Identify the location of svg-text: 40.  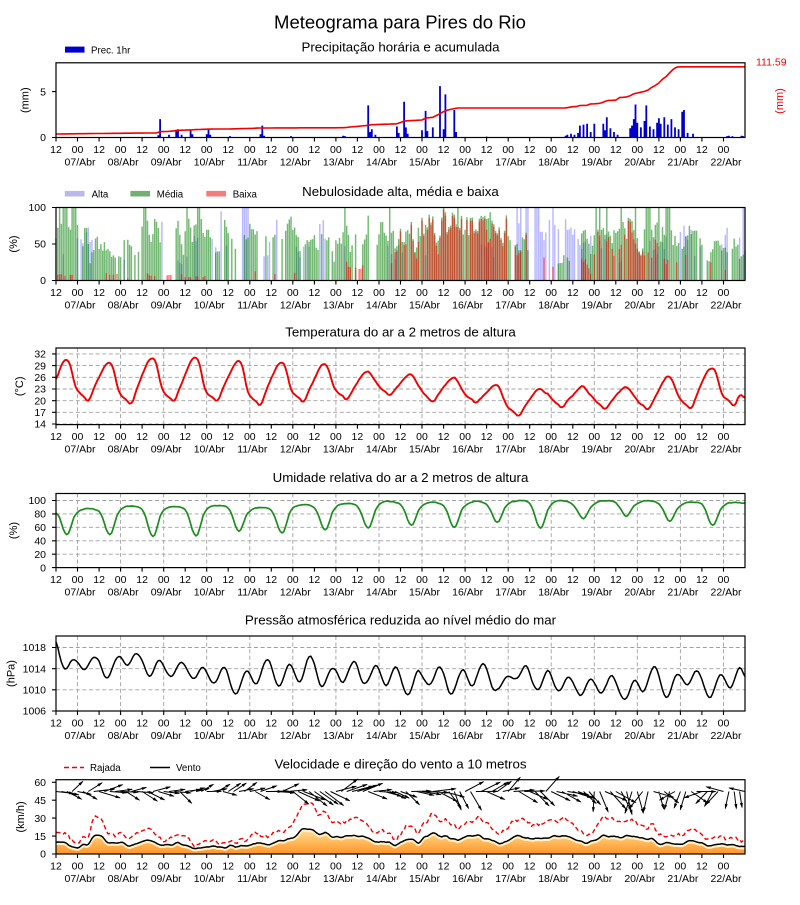
(40, 542).